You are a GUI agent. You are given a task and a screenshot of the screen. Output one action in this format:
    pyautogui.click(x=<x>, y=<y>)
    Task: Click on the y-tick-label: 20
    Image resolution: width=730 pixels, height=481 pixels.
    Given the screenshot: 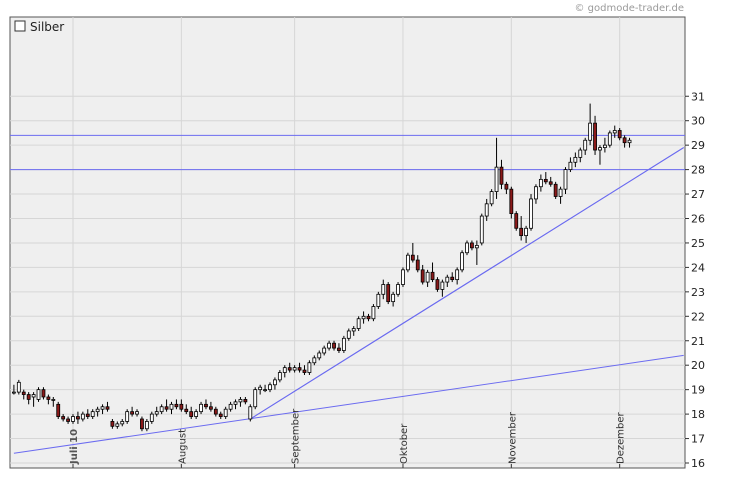 What is the action you would take?
    pyautogui.click(x=698, y=365)
    